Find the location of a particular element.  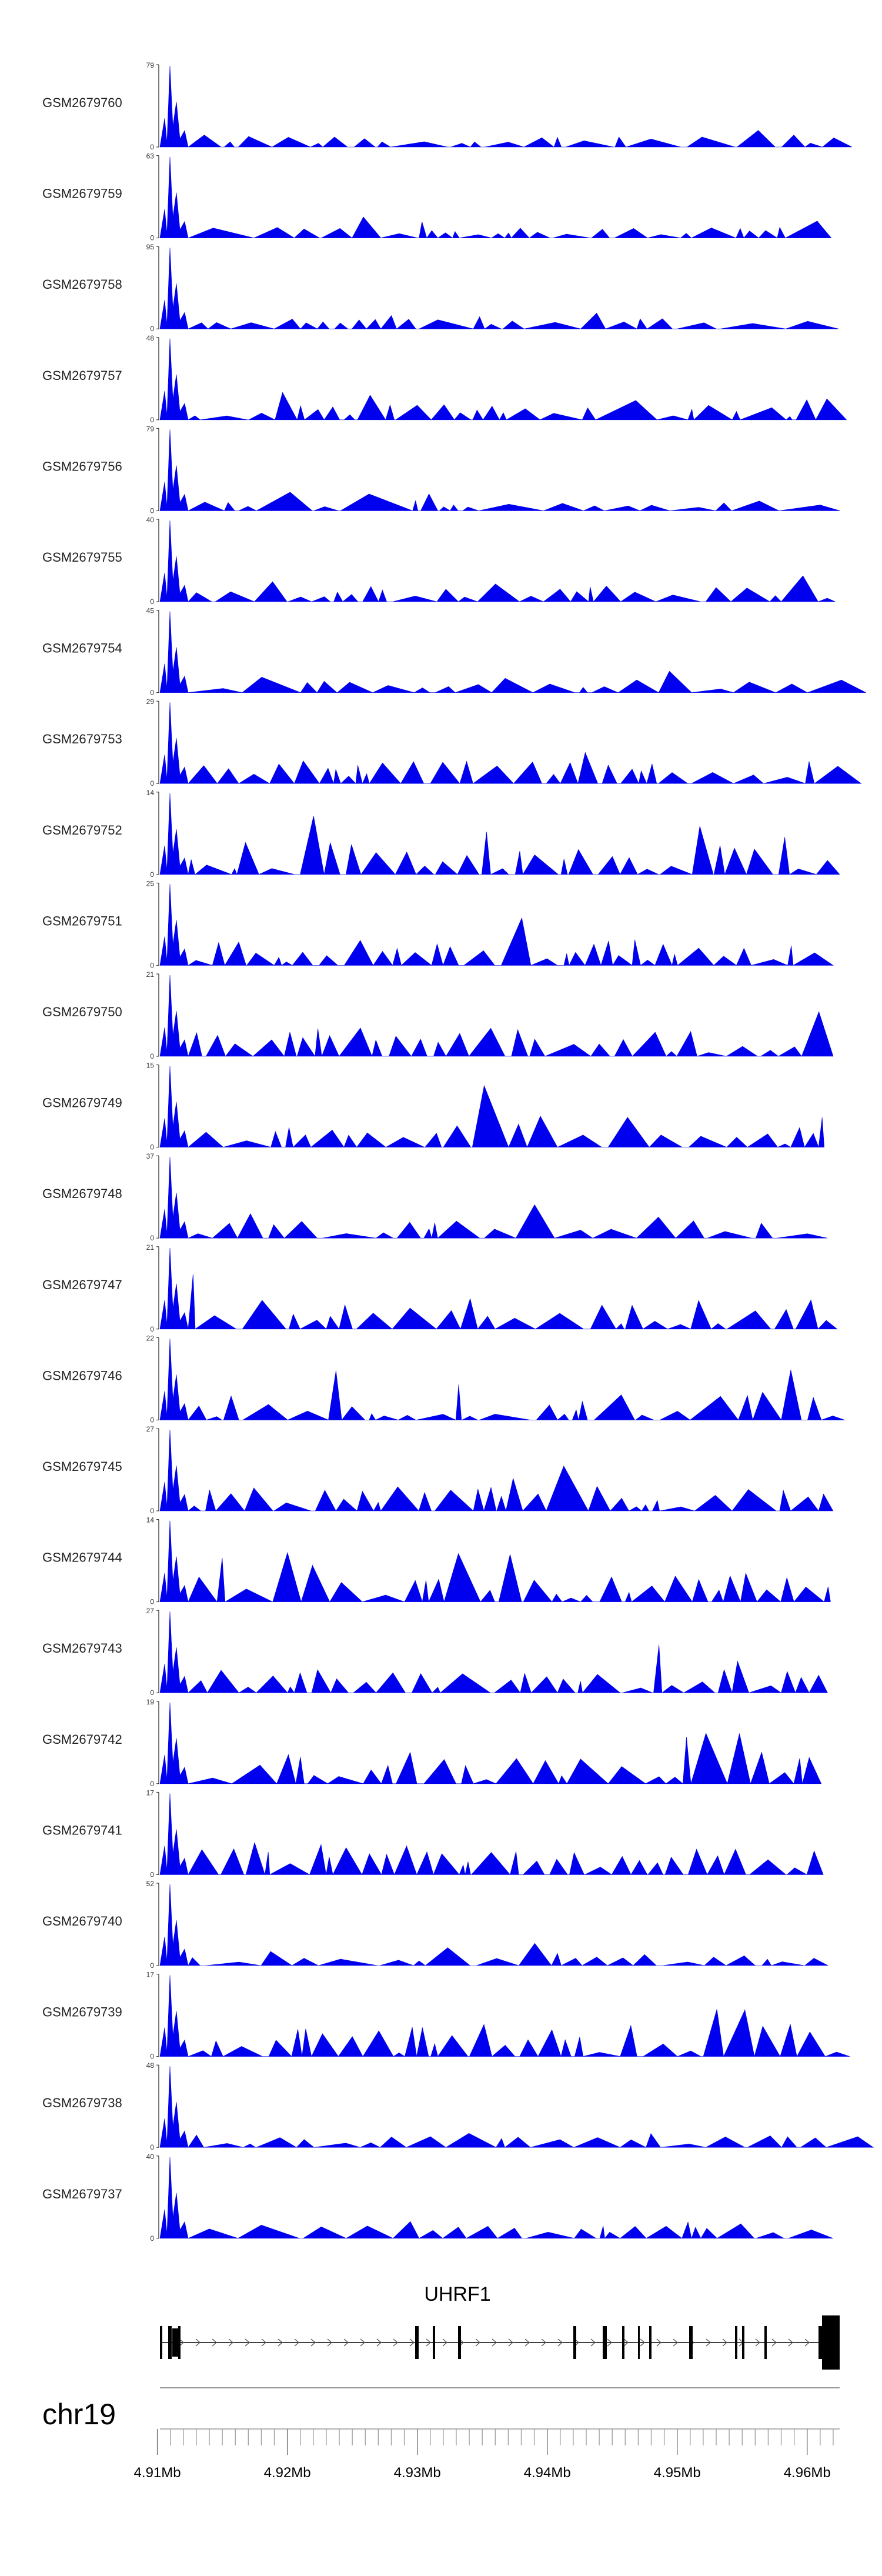

track-GSM2679759: GSM2679759 63 0 is located at coordinates (437, 197).